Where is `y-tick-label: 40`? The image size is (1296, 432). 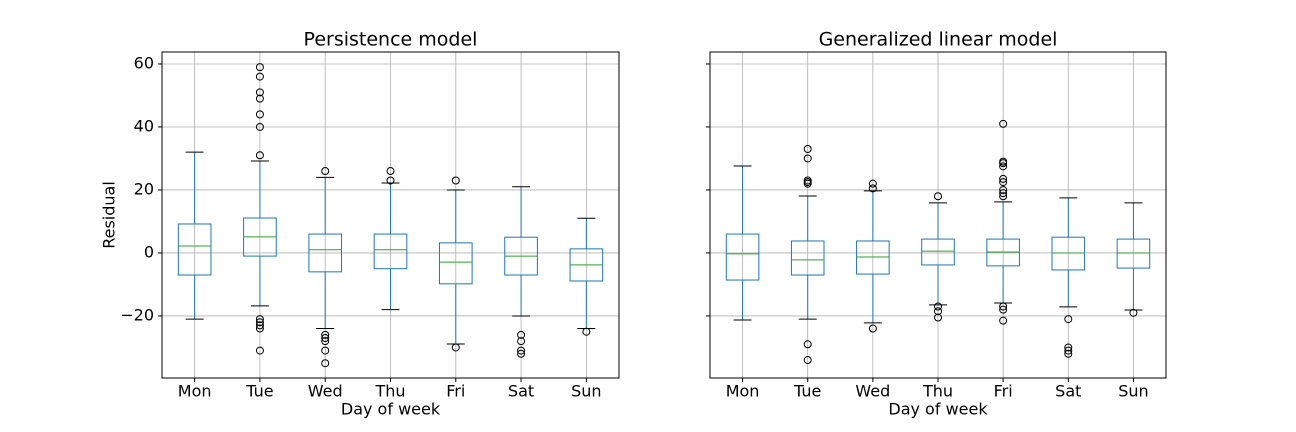
y-tick-label: 40 is located at coordinates (144, 125).